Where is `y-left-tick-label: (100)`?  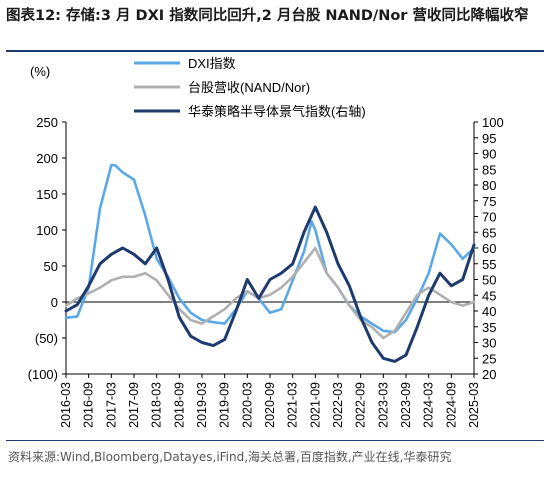
y-left-tick-label: (100) is located at coordinates (43, 374).